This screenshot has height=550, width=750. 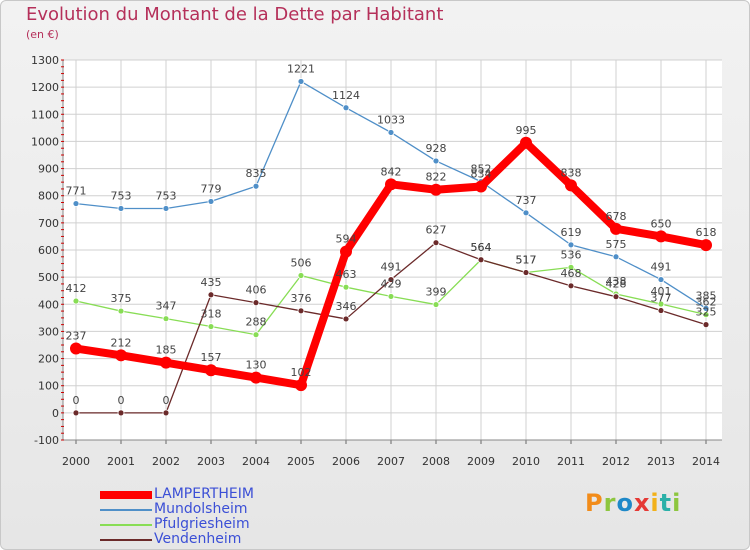 I want to click on x-tick-label: 2008, so click(x=436, y=461).